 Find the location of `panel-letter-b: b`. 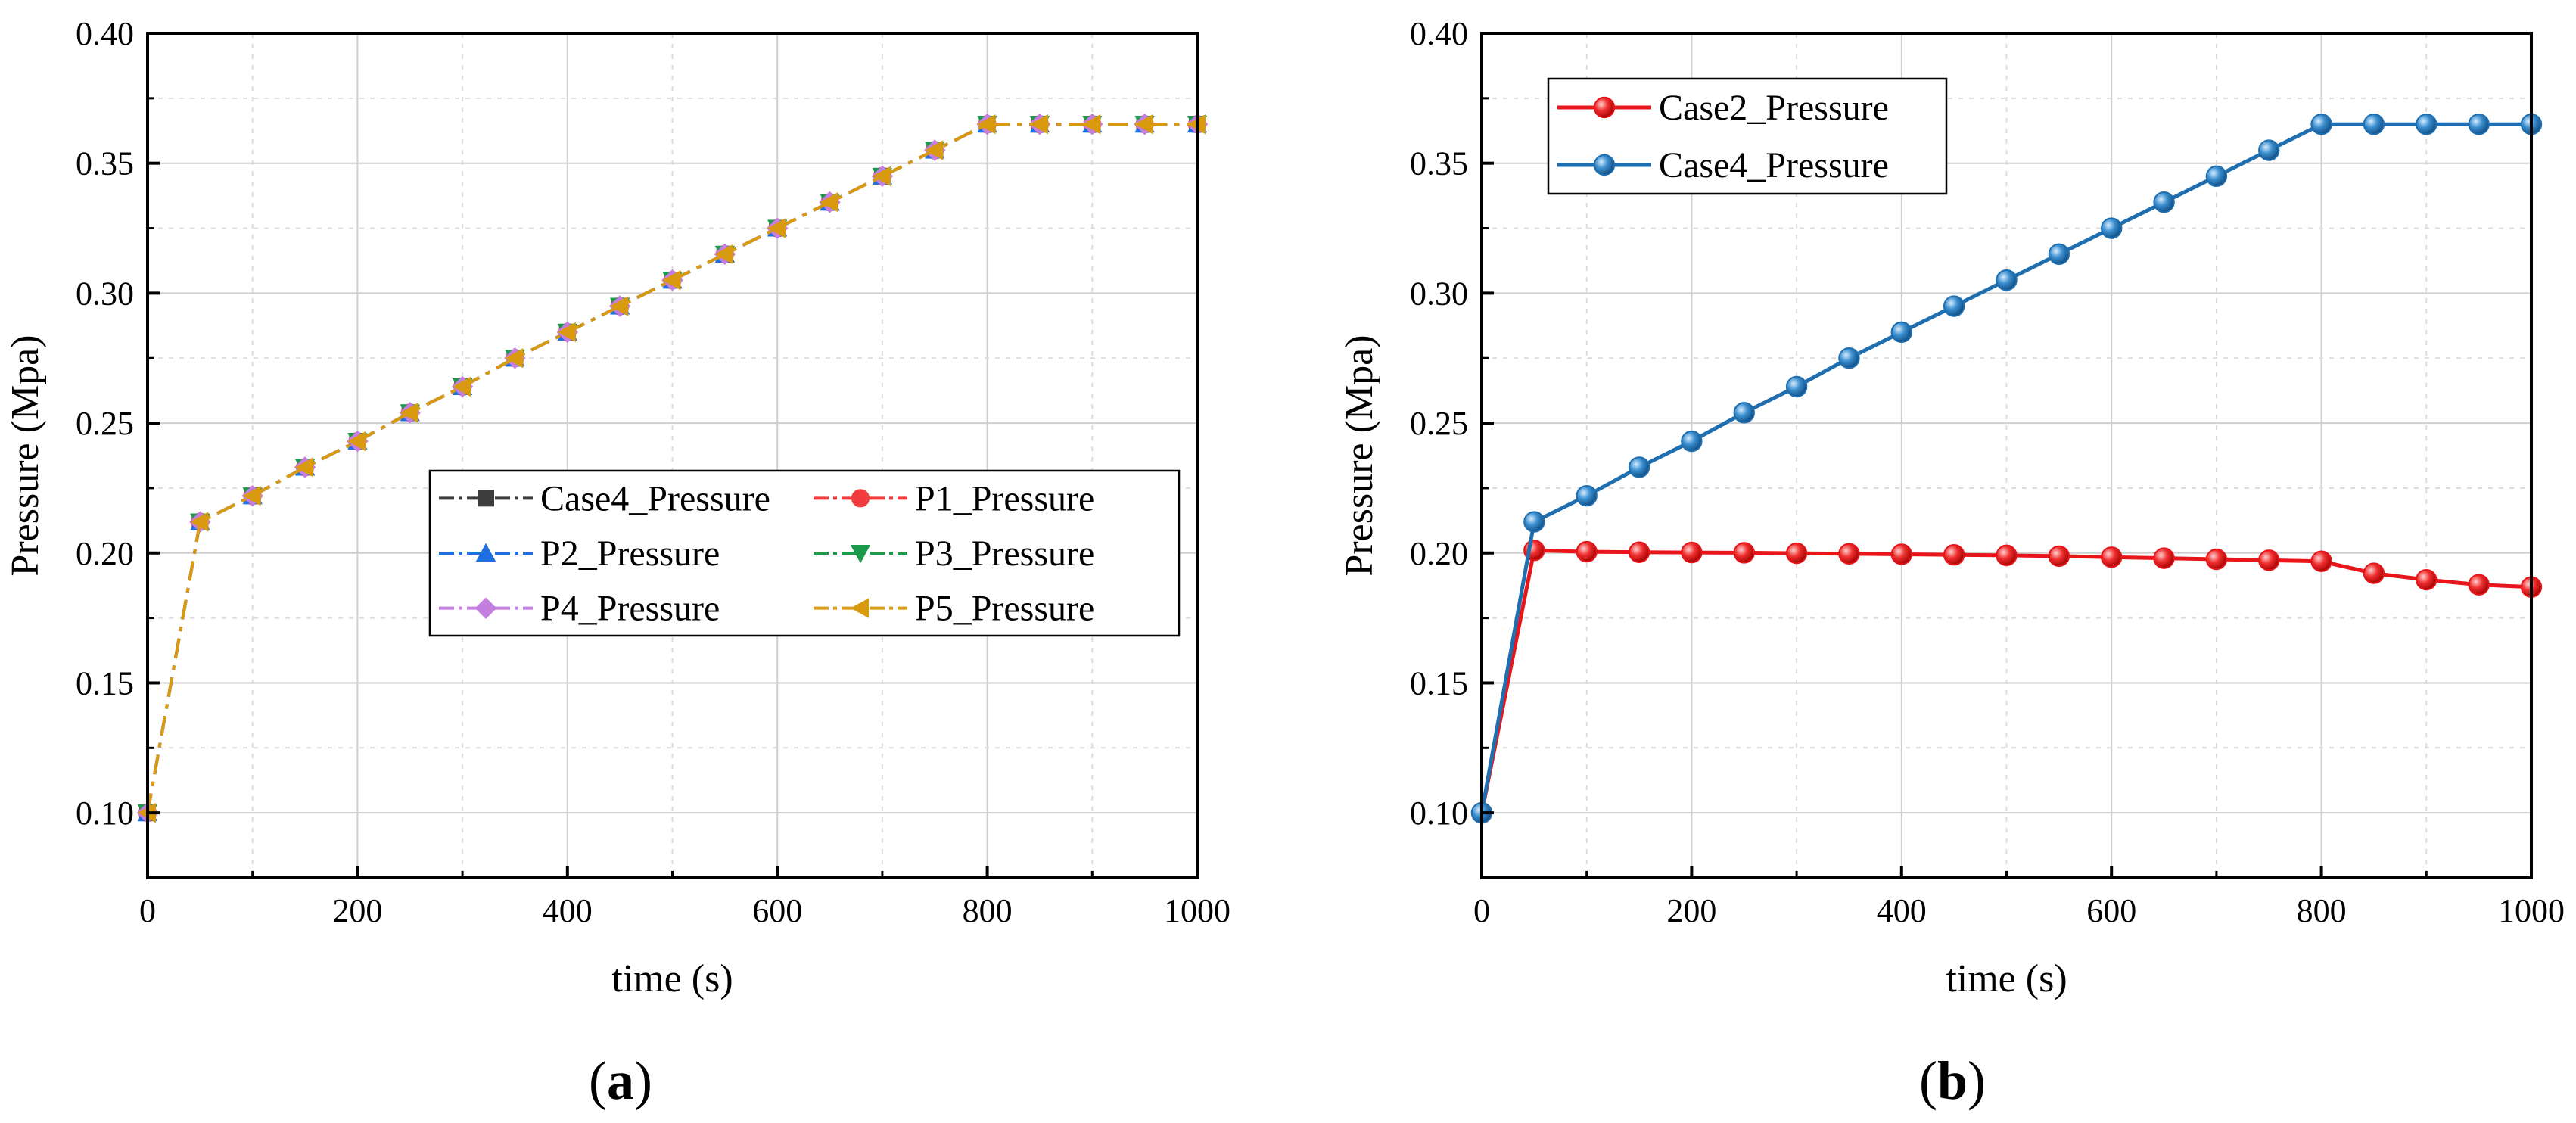

panel-letter-b: b is located at coordinates (1953, 1080).